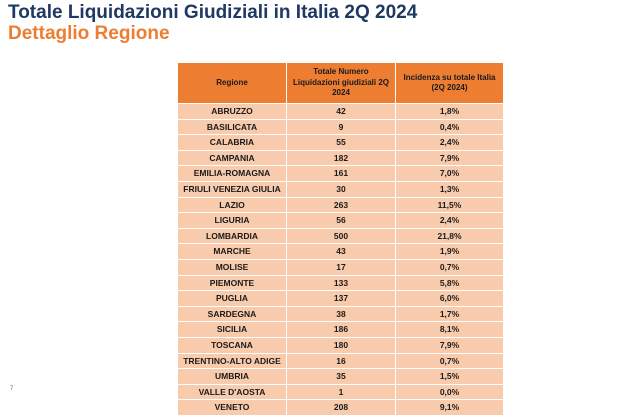  Describe the element at coordinates (232, 407) in the screenshot. I see `region-cell: VENETO` at that location.